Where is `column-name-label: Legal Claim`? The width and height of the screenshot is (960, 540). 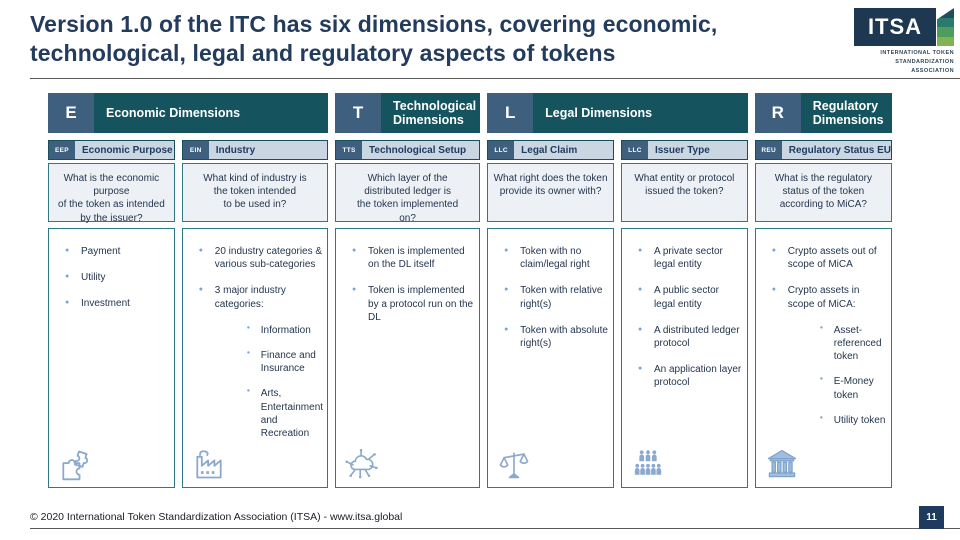 column-name-label: Legal Claim is located at coordinates (549, 150).